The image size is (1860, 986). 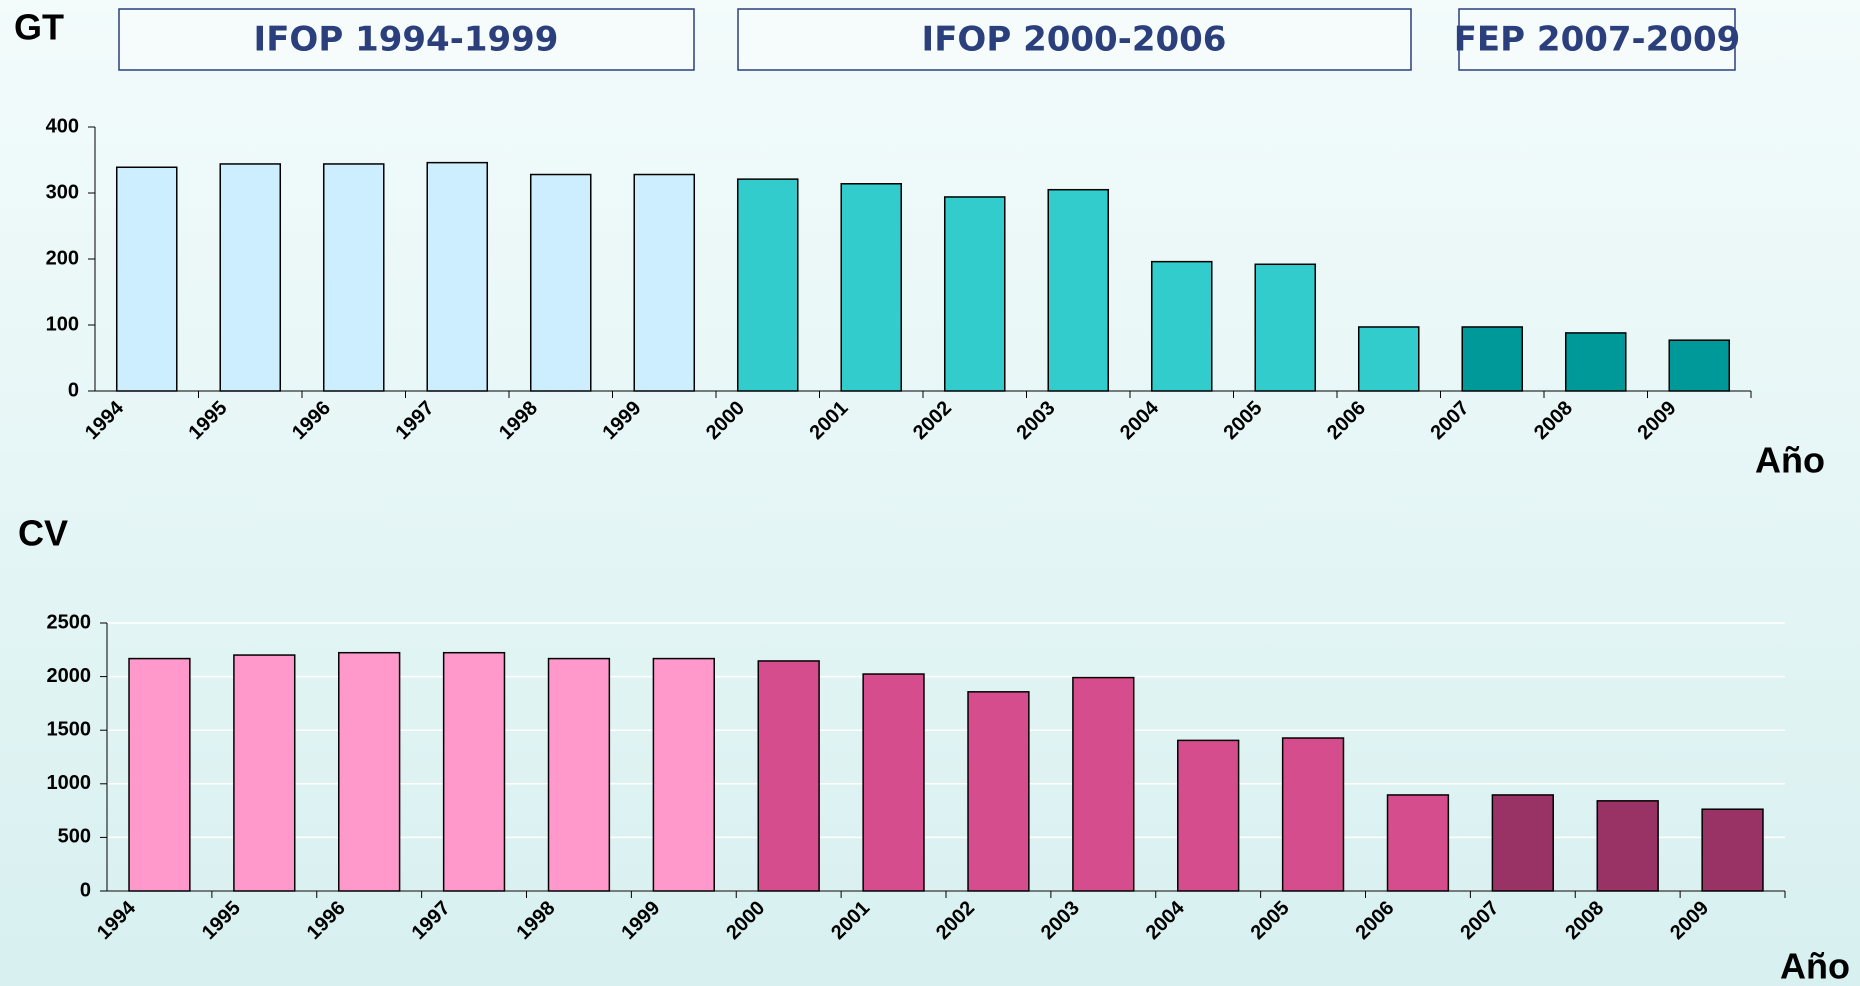 I want to click on y-axis-title: CV, so click(x=43, y=533).